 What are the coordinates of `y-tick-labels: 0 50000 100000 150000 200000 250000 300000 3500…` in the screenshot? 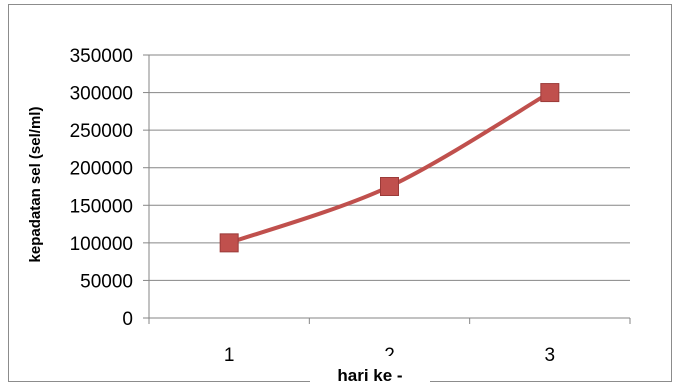 It's located at (101, 188).